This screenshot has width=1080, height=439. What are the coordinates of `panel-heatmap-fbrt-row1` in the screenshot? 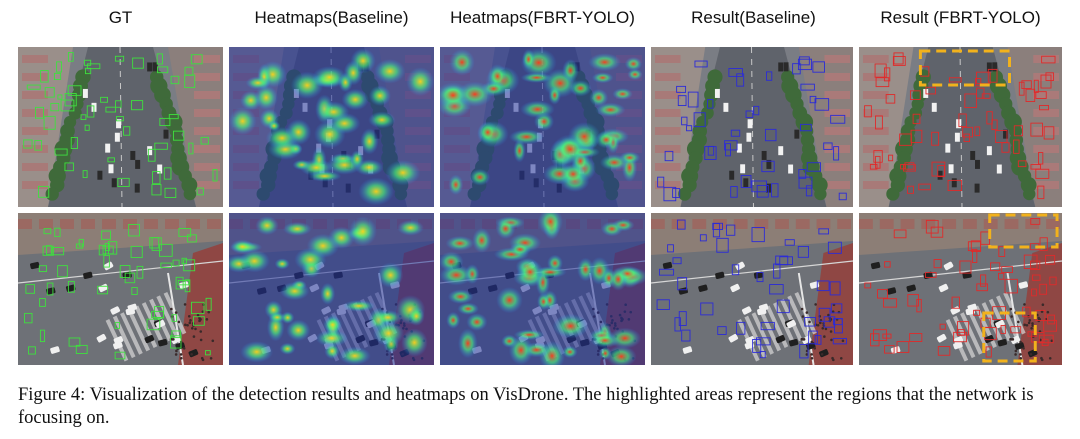 It's located at (542, 127).